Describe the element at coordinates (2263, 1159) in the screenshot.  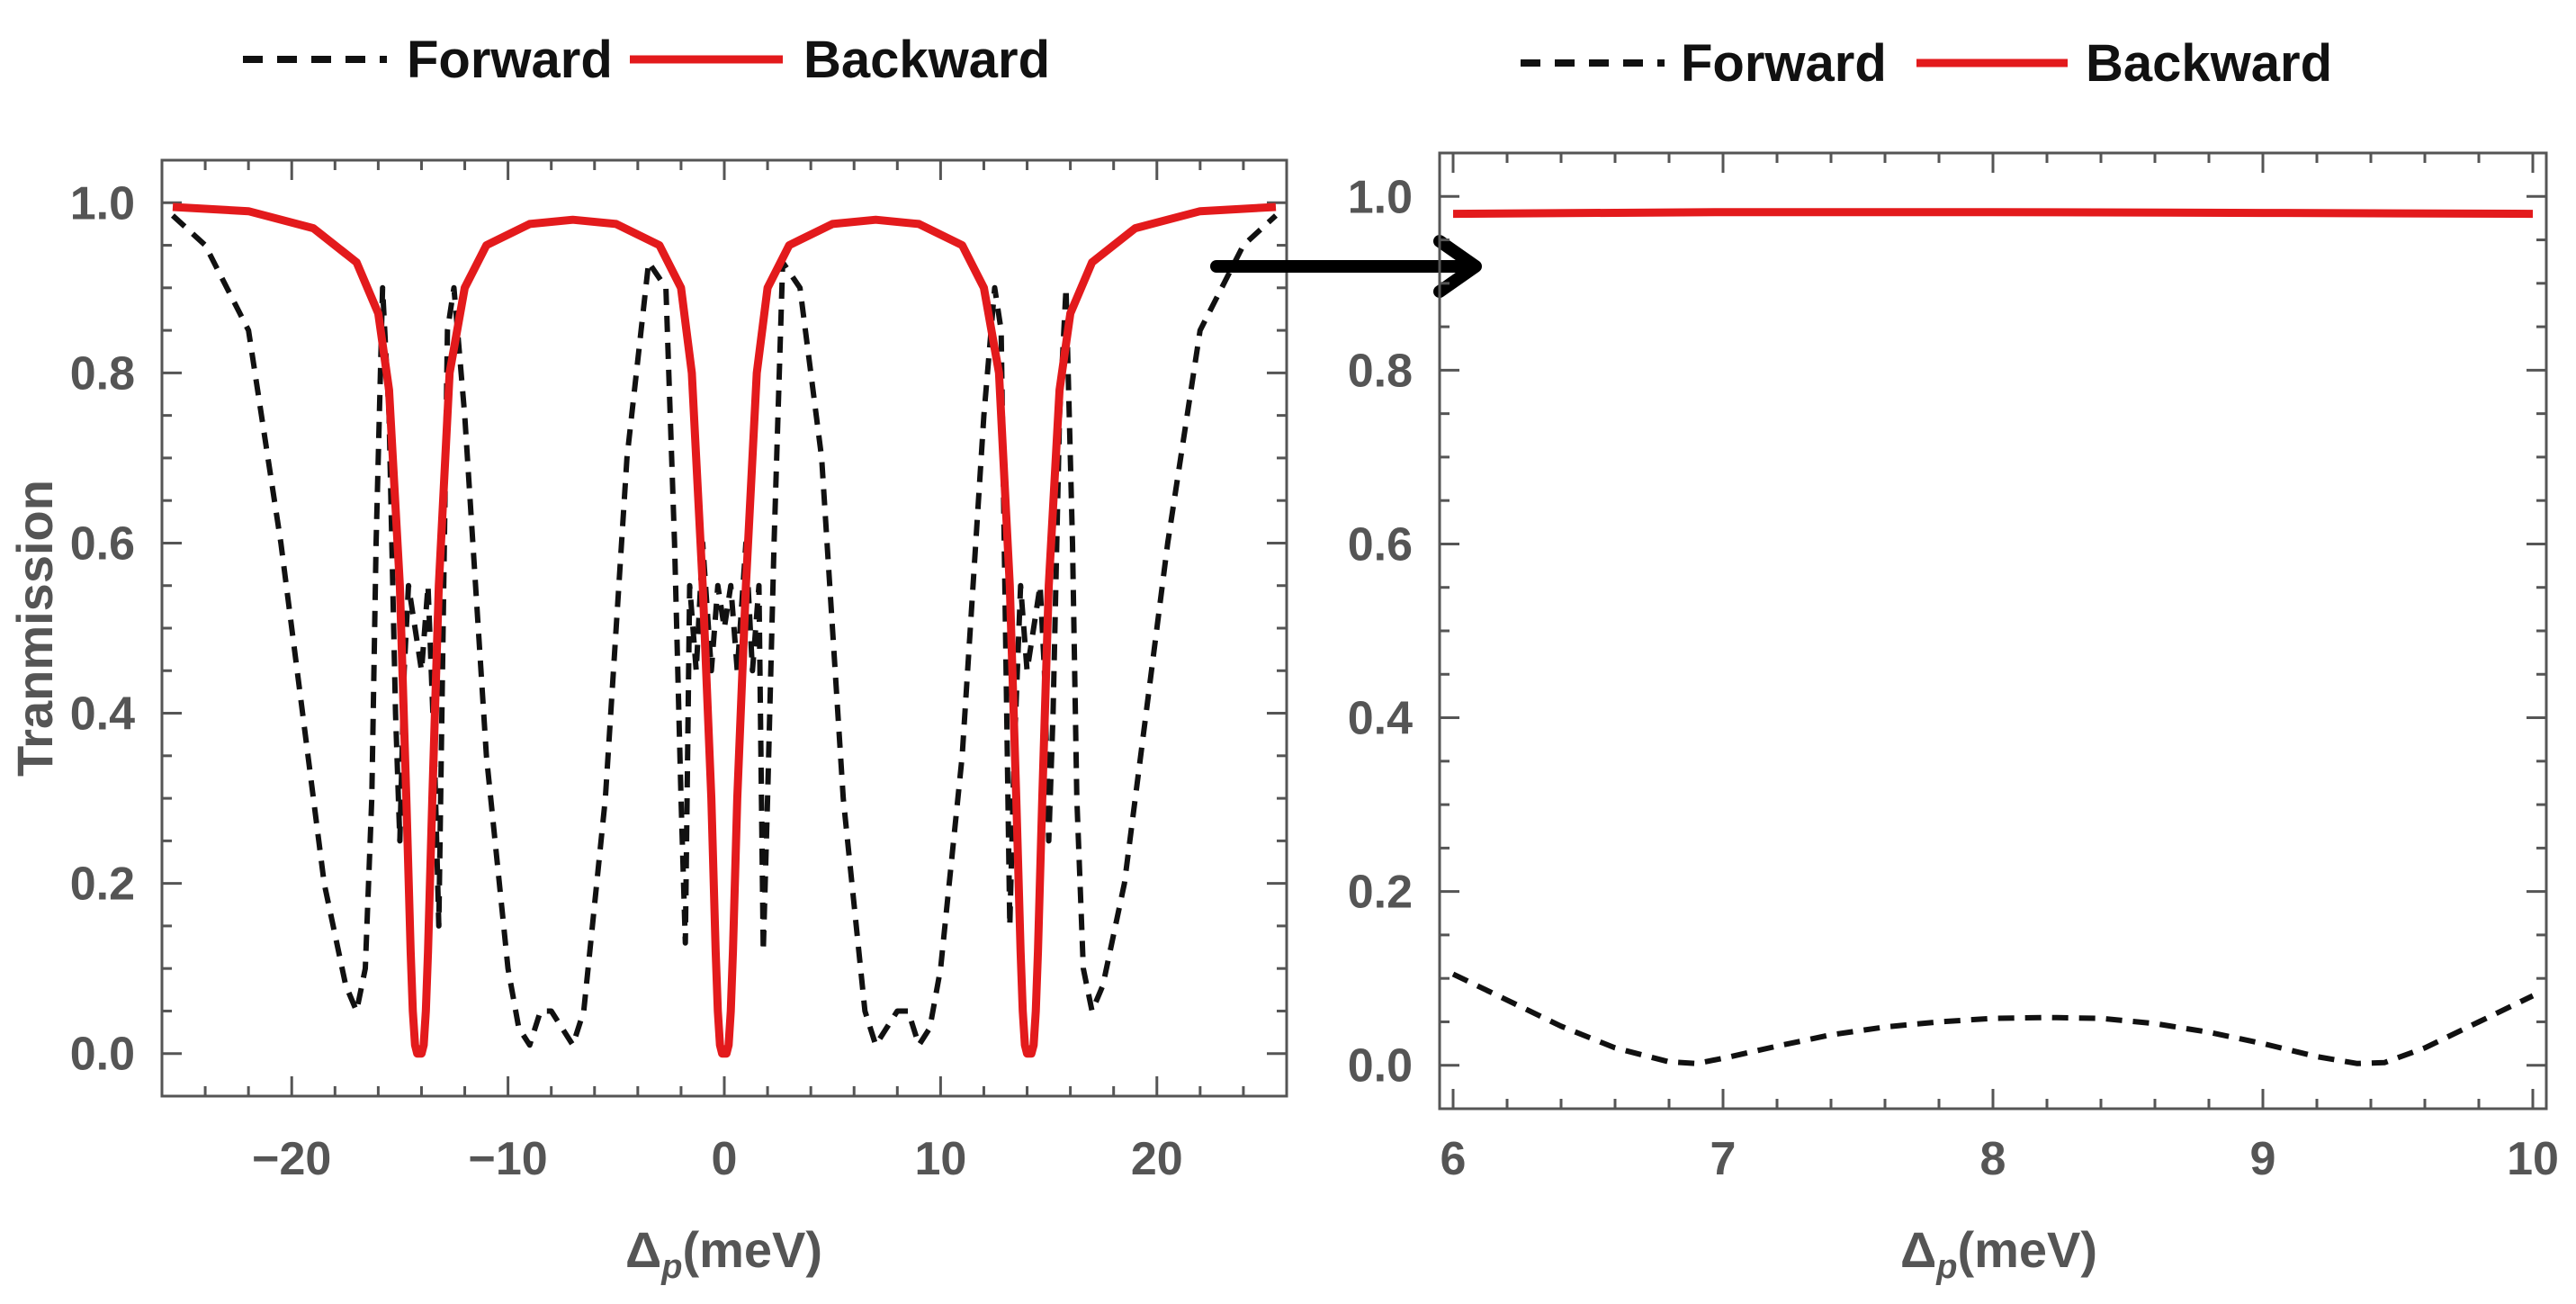
I see `x-tick-label-right: 9` at that location.